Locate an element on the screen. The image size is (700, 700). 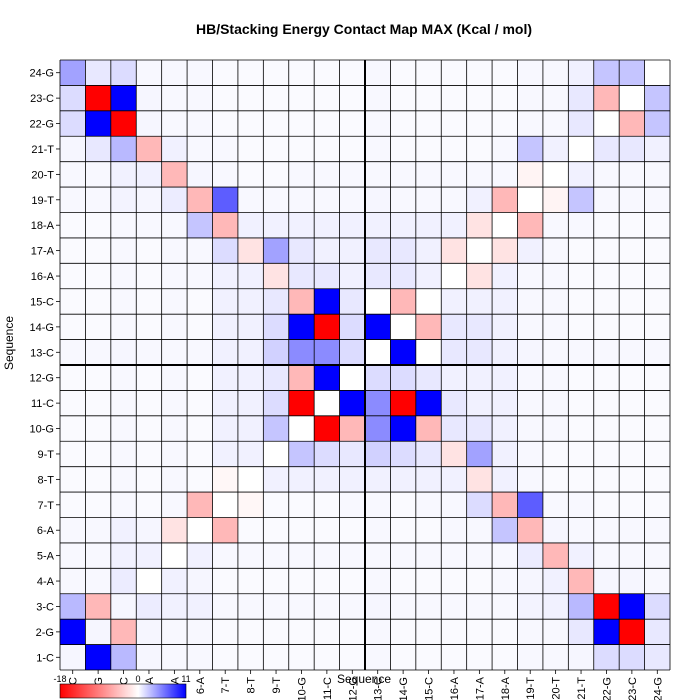
y-tick-label: 2-G is located at coordinates (45, 633).